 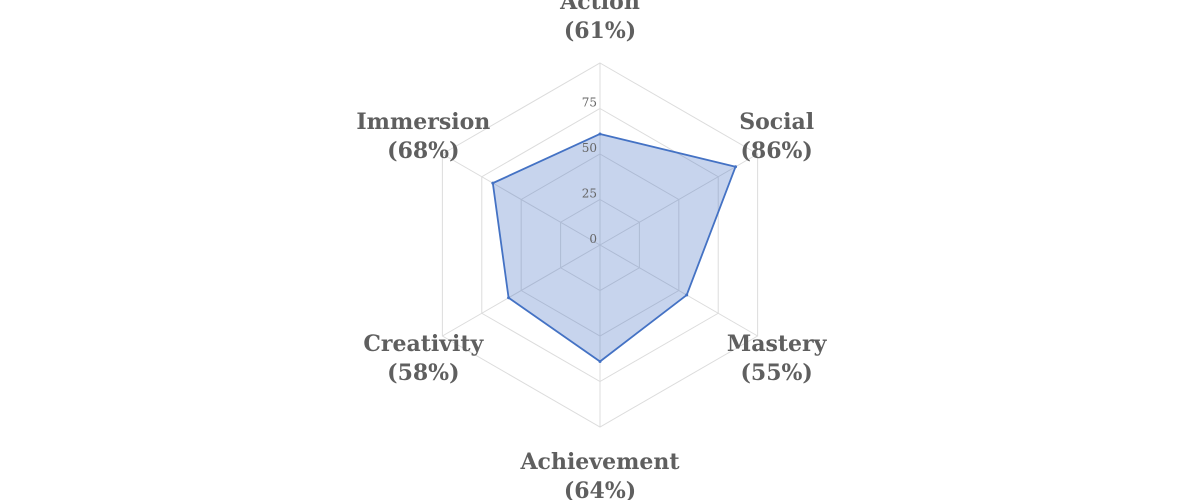 What do you see at coordinates (423, 136) in the screenshot?
I see `category-label-immersion: Immersion (68%)` at bounding box center [423, 136].